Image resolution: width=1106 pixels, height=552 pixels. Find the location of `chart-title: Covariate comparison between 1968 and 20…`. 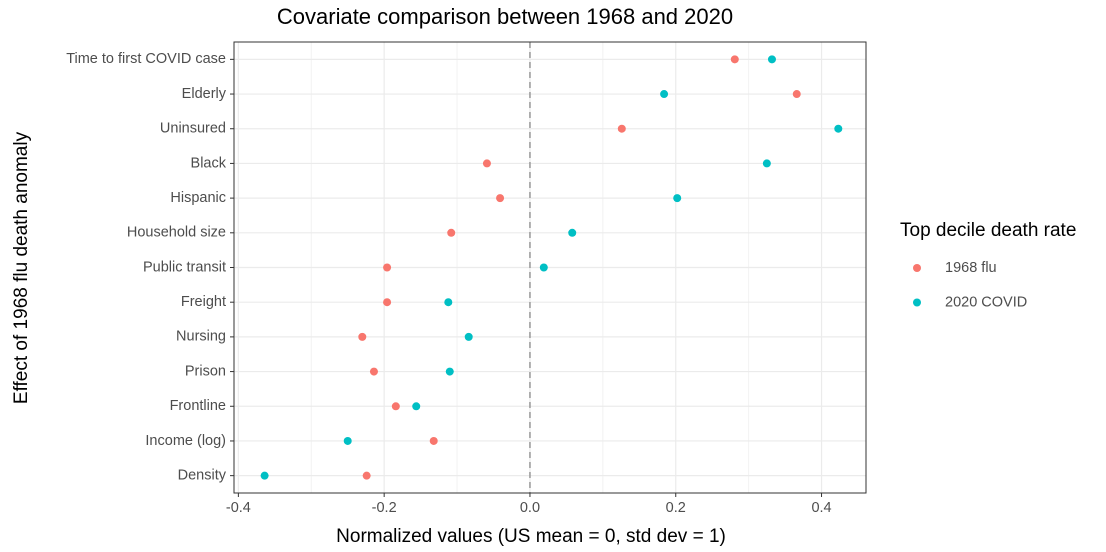

chart-title: Covariate comparison between 1968 and 20… is located at coordinates (505, 16).